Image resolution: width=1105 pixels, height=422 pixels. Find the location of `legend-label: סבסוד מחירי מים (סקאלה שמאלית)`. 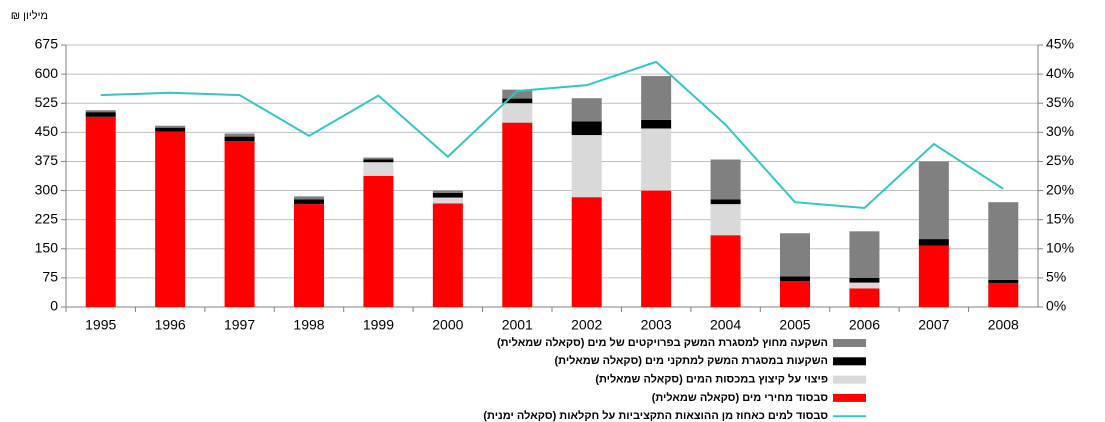

legend-label: סבסוד מחירי מים (סקאלה שמאלית) is located at coordinates (740, 397).